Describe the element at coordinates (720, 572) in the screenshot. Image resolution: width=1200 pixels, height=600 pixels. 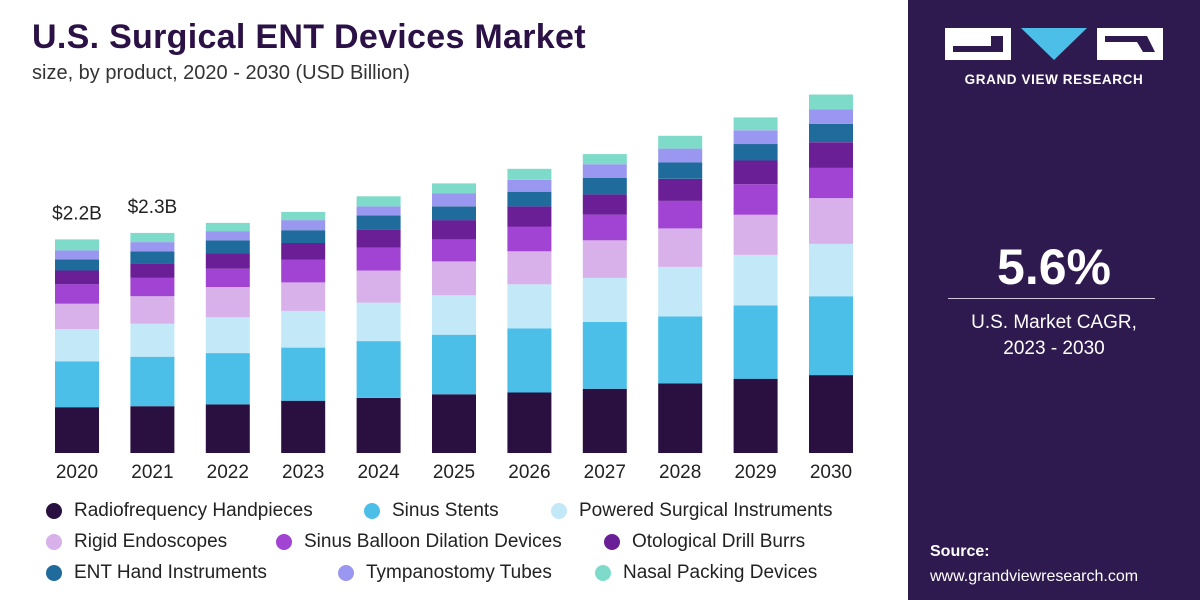
I see `legend-label: Nasal Packing Devices` at that location.